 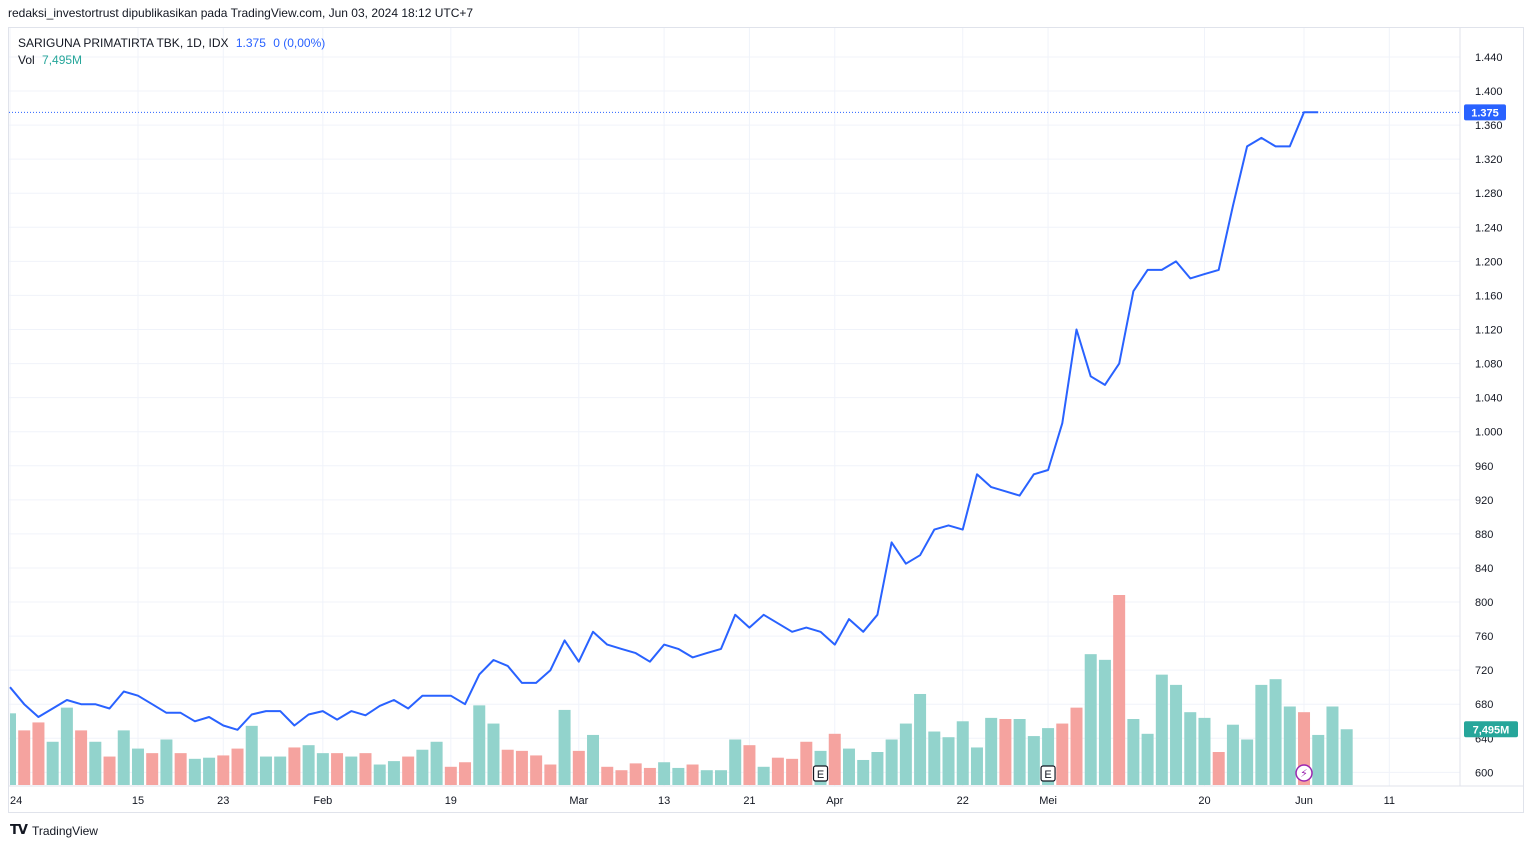 I want to click on y-tick-label: 1.400, so click(x=1489, y=92).